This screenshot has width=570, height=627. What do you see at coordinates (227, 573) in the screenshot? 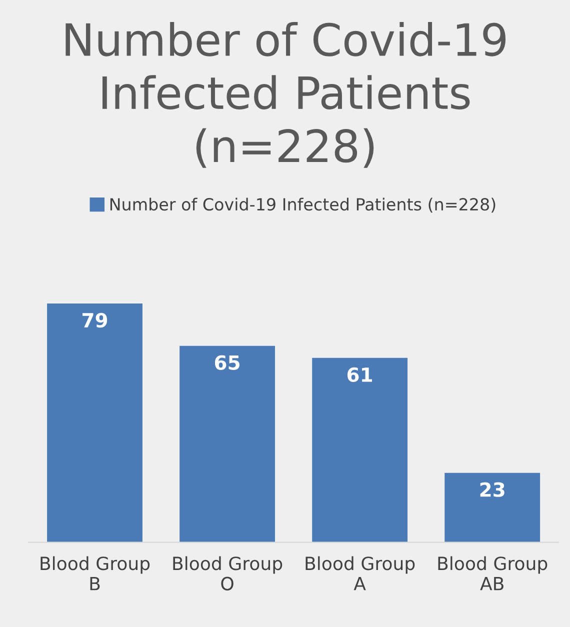
I see `x-tick-label: Blood Group O` at bounding box center [227, 573].